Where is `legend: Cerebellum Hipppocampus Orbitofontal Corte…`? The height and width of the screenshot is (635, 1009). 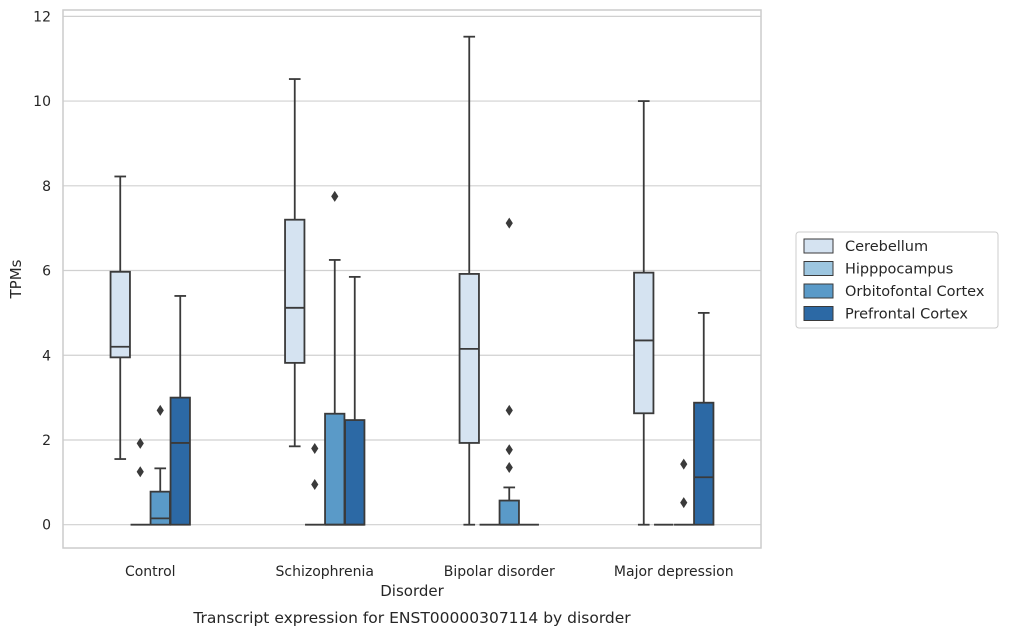 legend: Cerebellum Hipppocampus Orbitofontal Corte… is located at coordinates (897, 280).